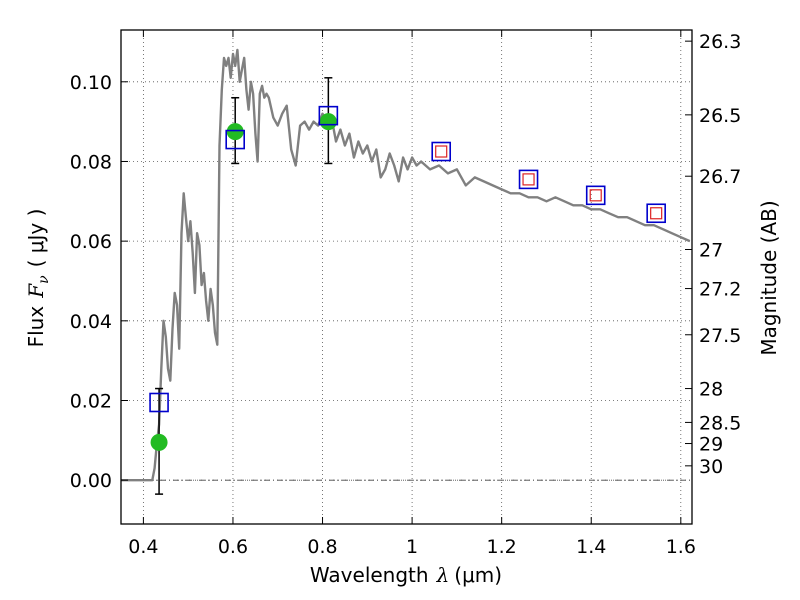 The height and width of the screenshot is (600, 800). Describe the element at coordinates (443, 575) in the screenshot. I see `x-axis-label-symbol: λ` at that location.